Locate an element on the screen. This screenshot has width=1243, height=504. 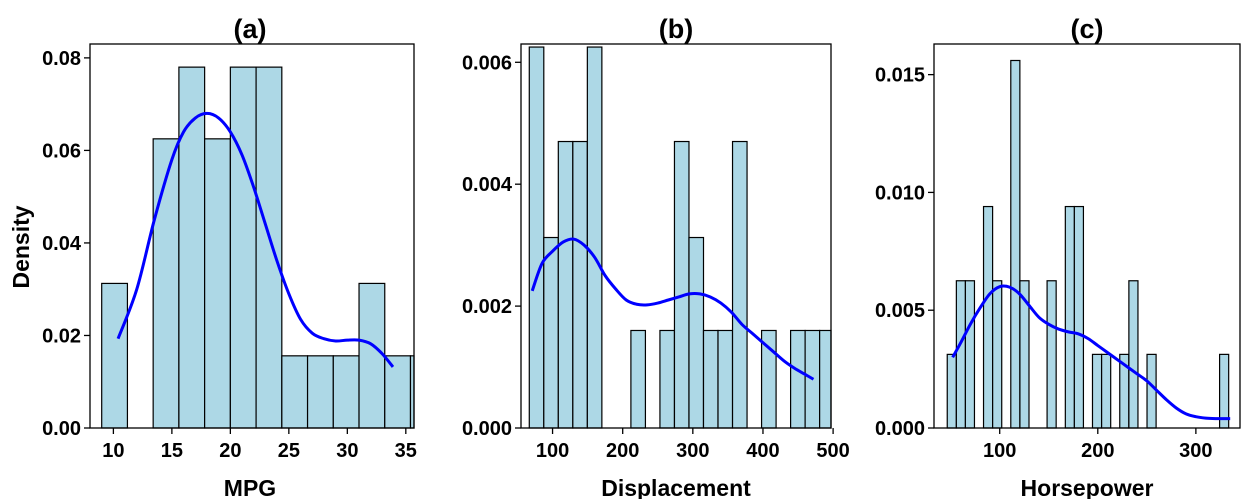
panel-b-title: (b) is located at coordinates (676, 29).